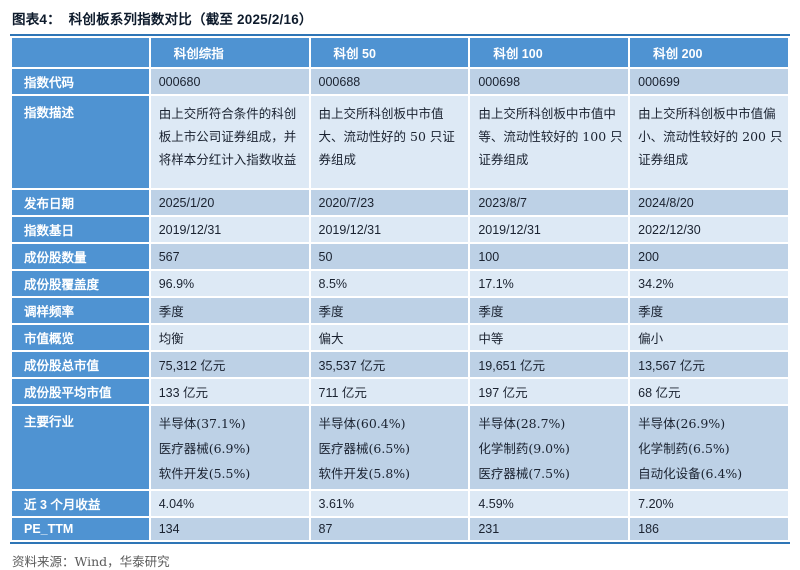 This screenshot has height=570, width=800. What do you see at coordinates (709, 503) in the screenshot?
I see `data-cell: 7.20%` at bounding box center [709, 503].